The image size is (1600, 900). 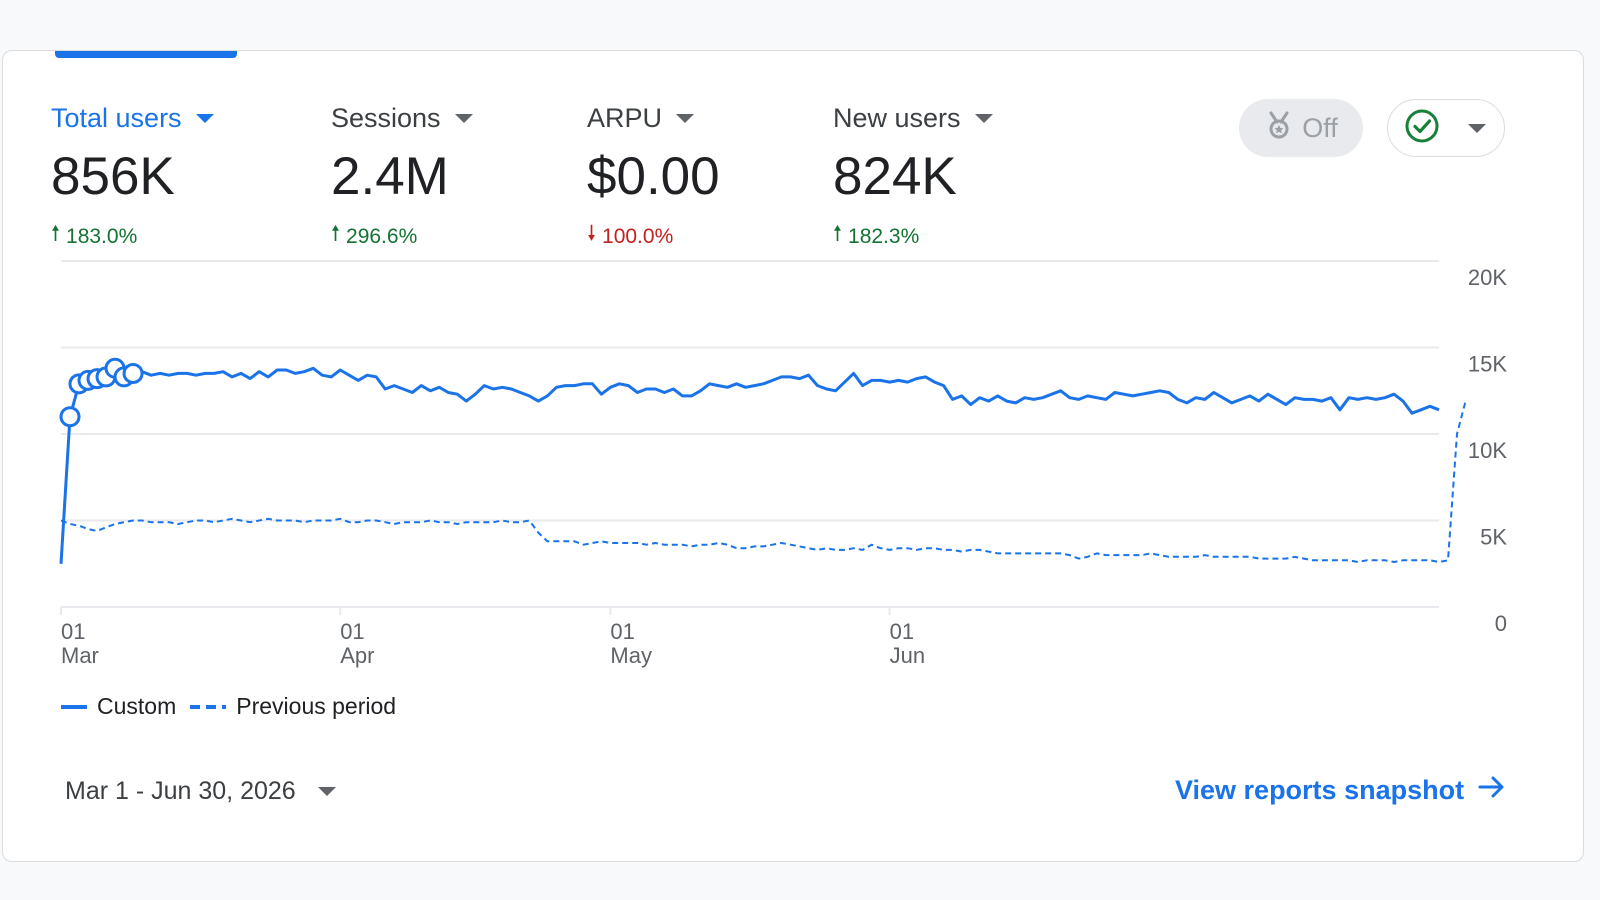 I want to click on metric-value: $0.00, so click(x=653, y=176).